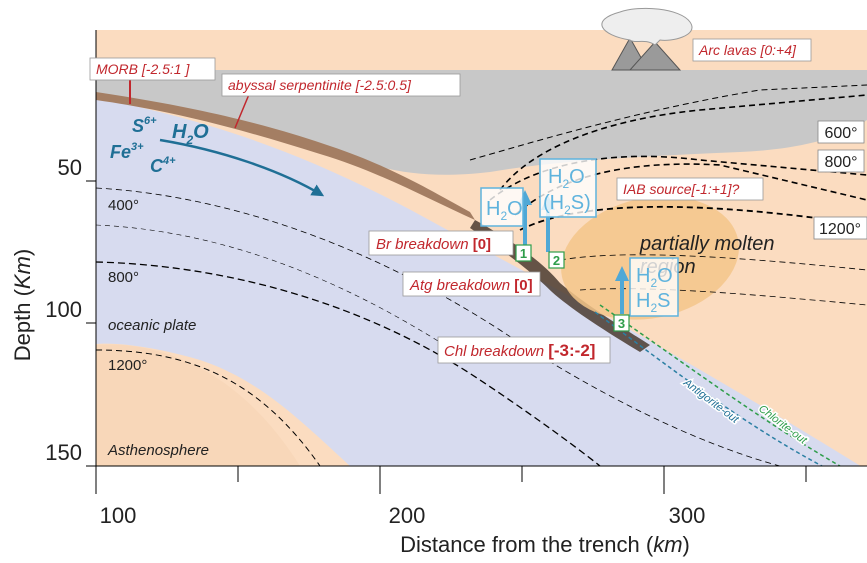 Image resolution: width=867 pixels, height=563 pixels. What do you see at coordinates (158, 450) in the screenshot?
I see `asthenosphere-label: Asthenosphere` at bounding box center [158, 450].